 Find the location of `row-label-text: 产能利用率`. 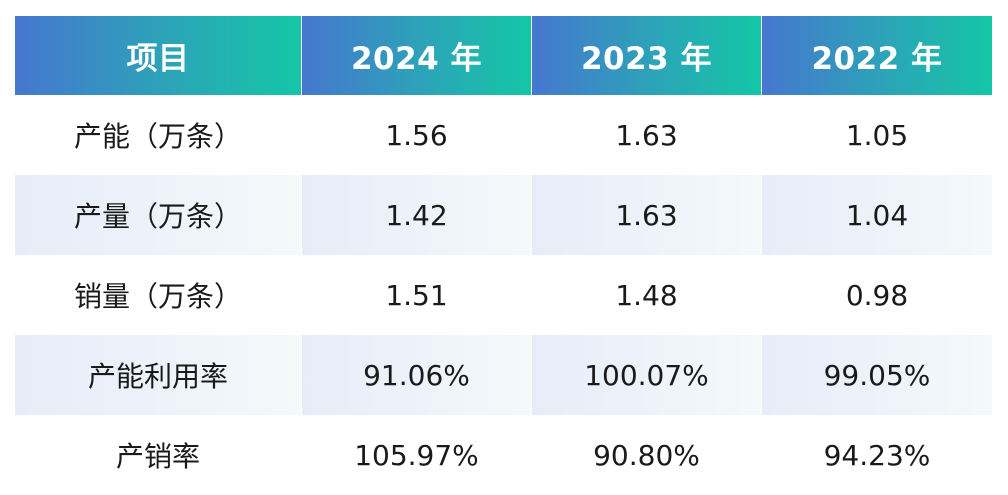

row-label-text: 产能利用率 is located at coordinates (157, 376).